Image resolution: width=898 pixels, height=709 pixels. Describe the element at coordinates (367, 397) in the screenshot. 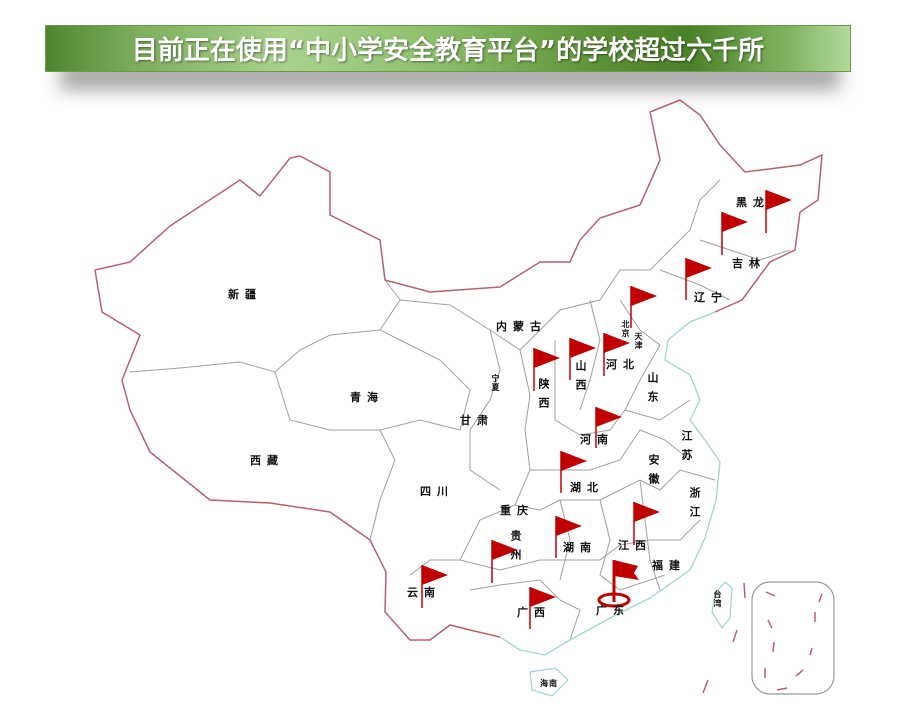

I see `province-label: 青海` at that location.